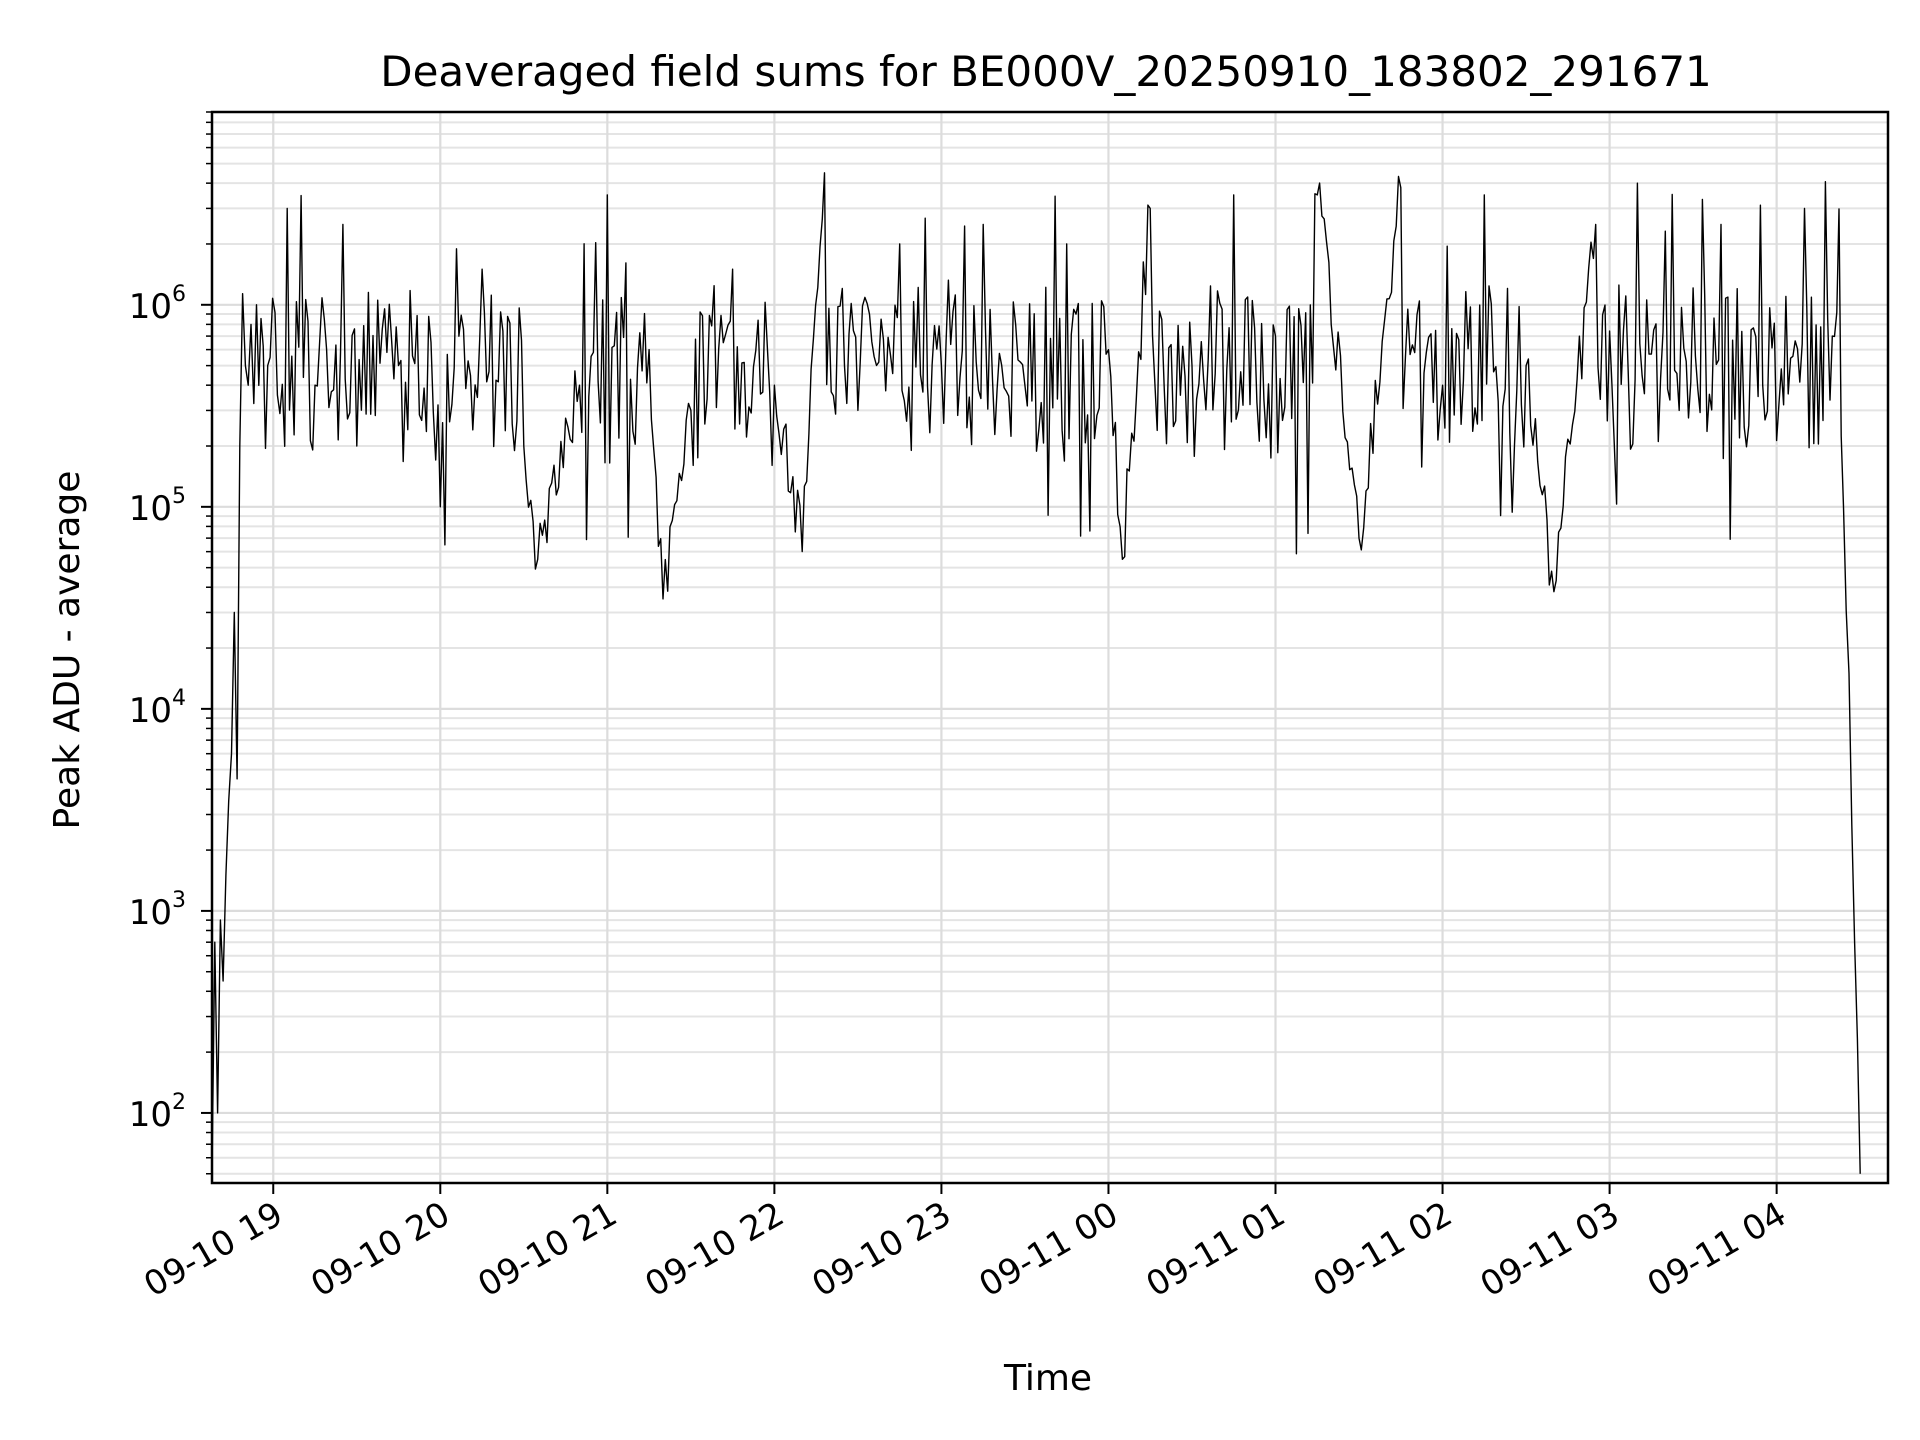  What do you see at coordinates (157, 304) in the screenshot?
I see `y-tick-label: 10⁶` at bounding box center [157, 304].